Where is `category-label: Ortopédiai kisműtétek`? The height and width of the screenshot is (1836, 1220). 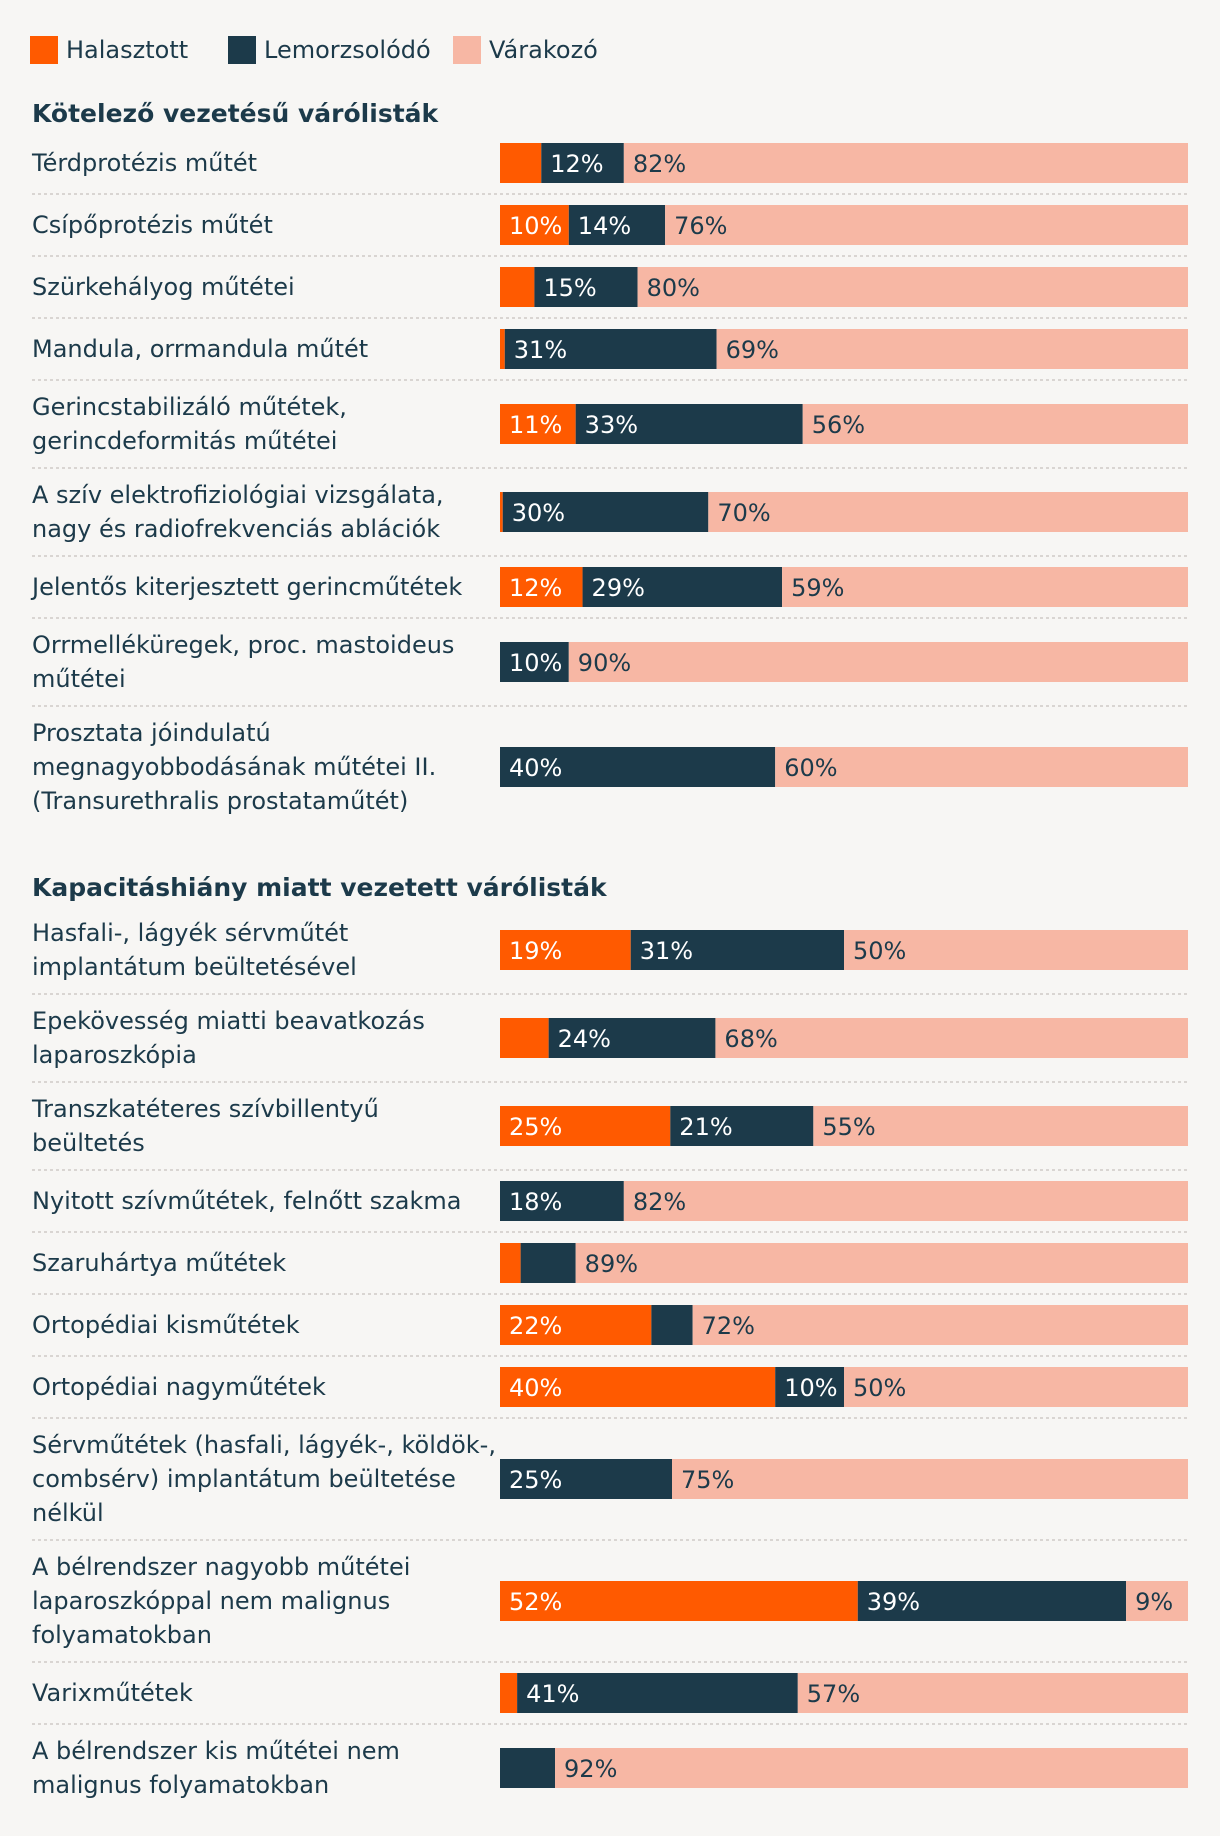 category-label: Ortopédiai kisműtétek is located at coordinates (166, 1325).